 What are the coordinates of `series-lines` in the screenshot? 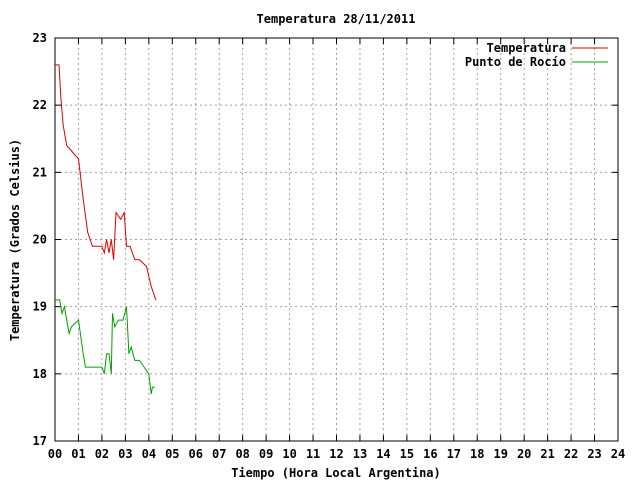 It's located at (106, 229).